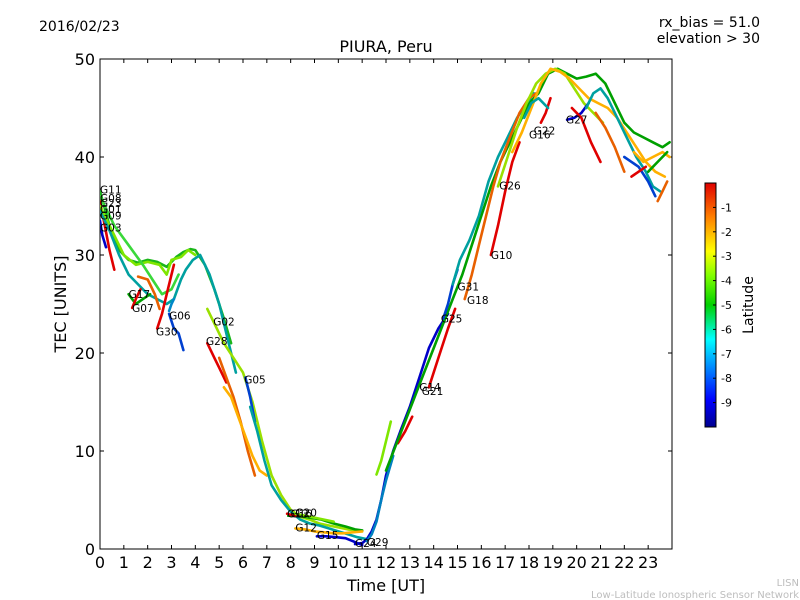  I want to click on satellite-label: G26, so click(510, 186).